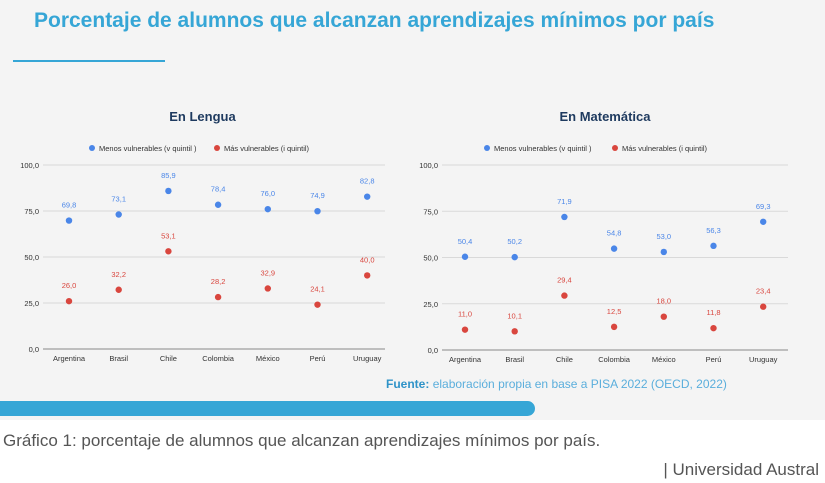  Describe the element at coordinates (713, 230) in the screenshot. I see `data-label: 56,3` at that location.